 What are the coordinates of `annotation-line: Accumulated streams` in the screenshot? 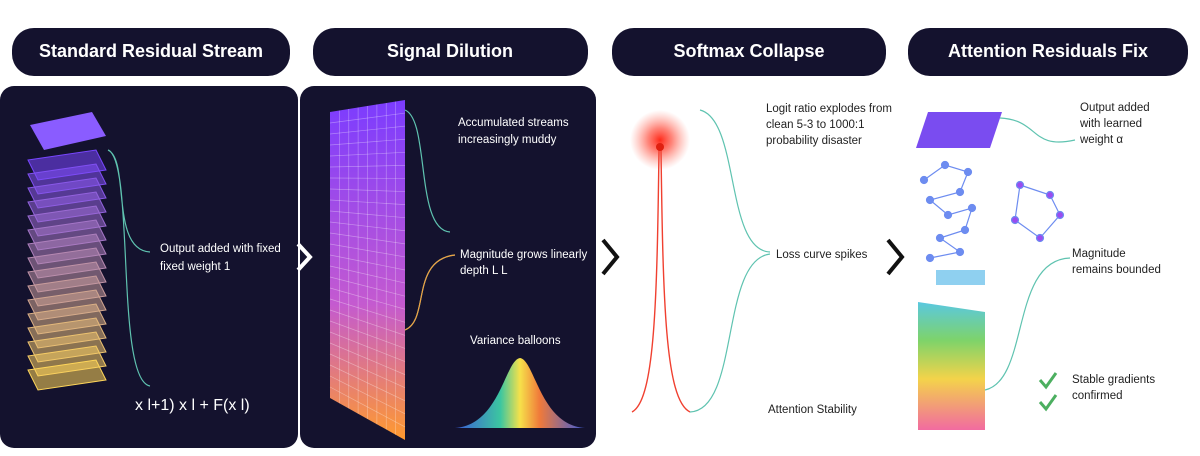 It's located at (513, 123).